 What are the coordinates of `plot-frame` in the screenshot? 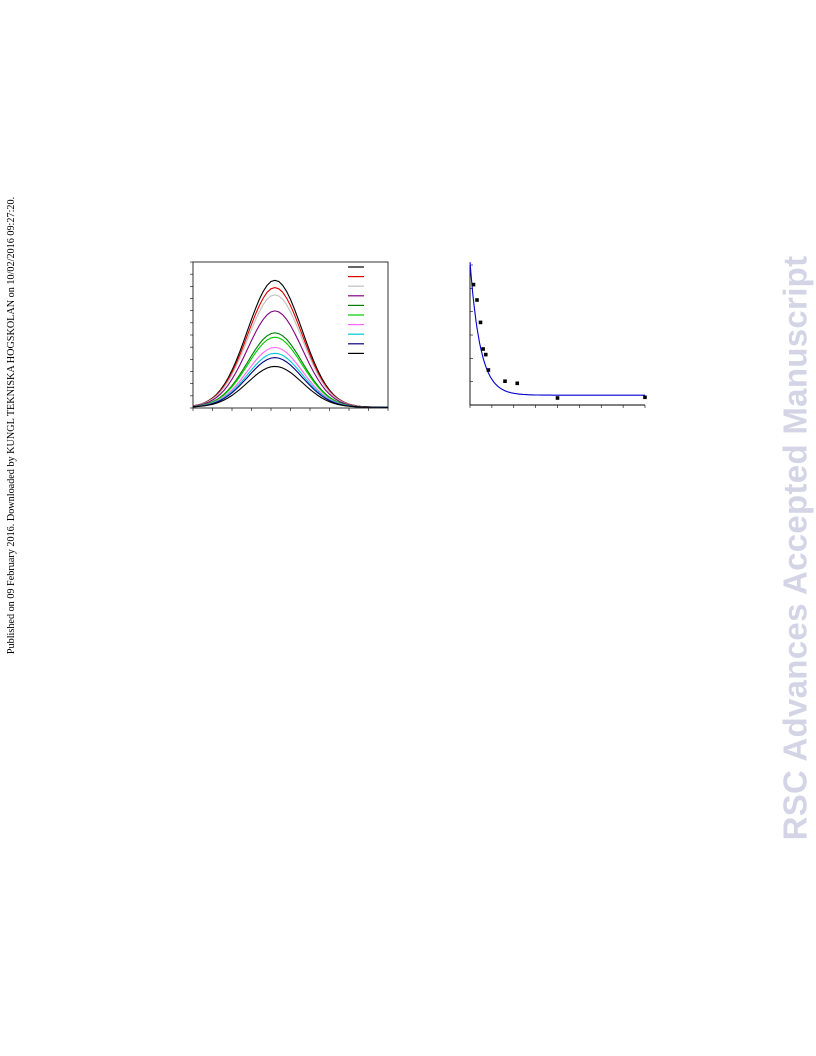 It's located at (290, 335).